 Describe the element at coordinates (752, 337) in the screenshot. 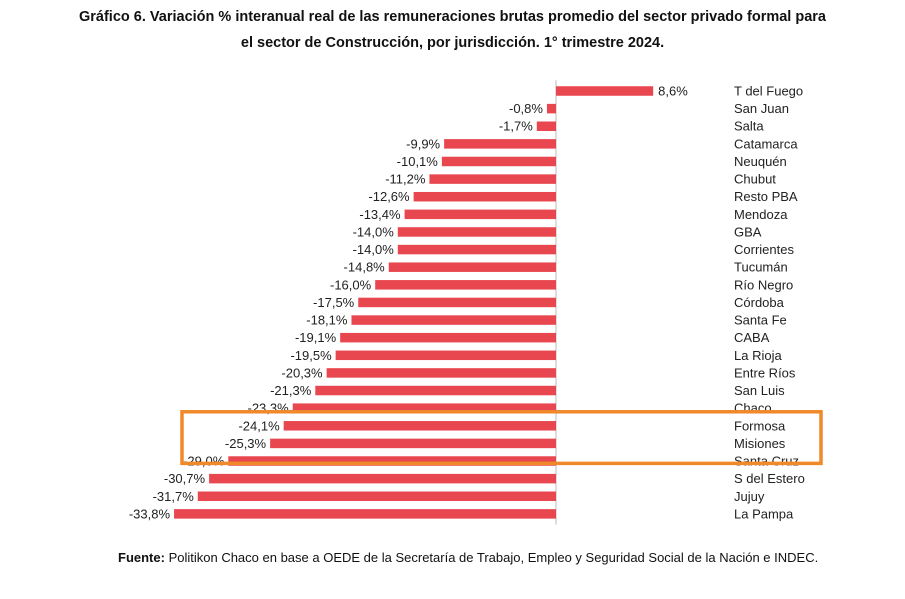

I see `category-label: CABA` at that location.